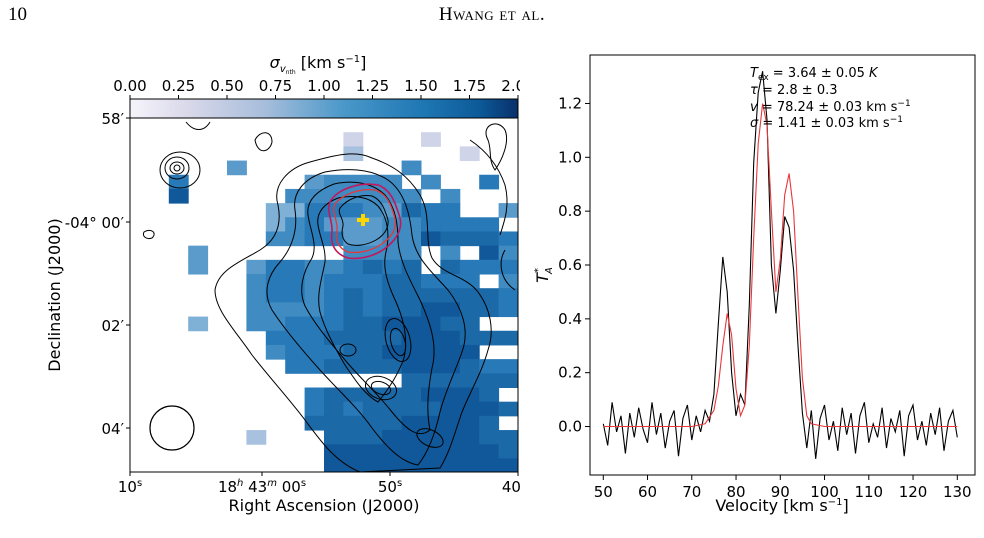 The width and height of the screenshot is (984, 538). Describe the element at coordinates (178, 86) in the screenshot. I see `colorbar-tick-label: 0.25` at that location.